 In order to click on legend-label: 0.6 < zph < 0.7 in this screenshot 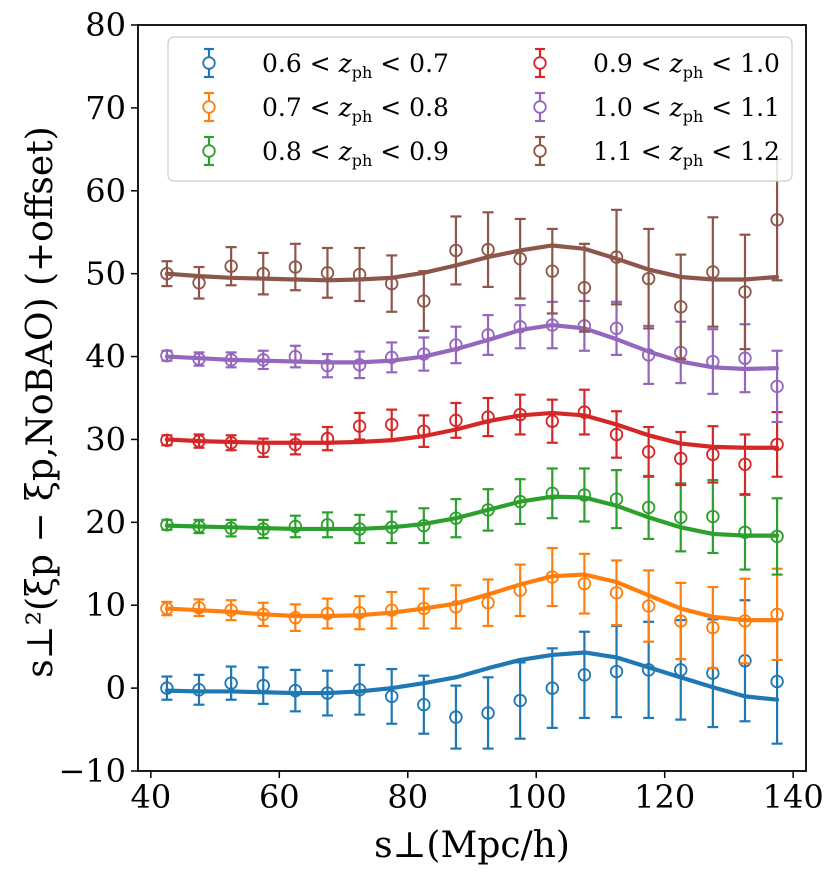, I will do `click(355, 65)`.